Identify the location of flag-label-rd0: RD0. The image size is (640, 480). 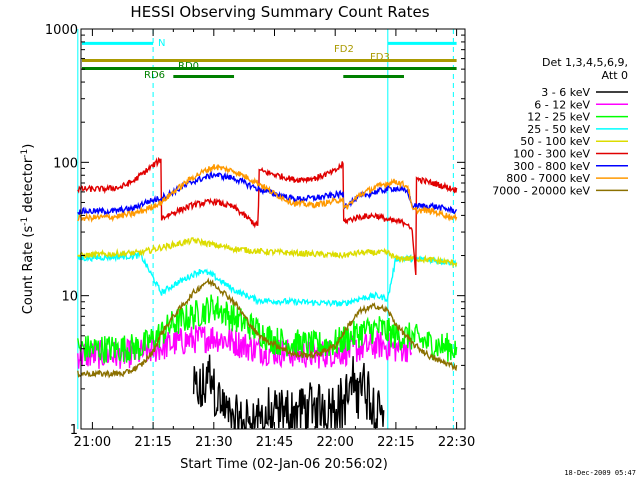
(188, 66).